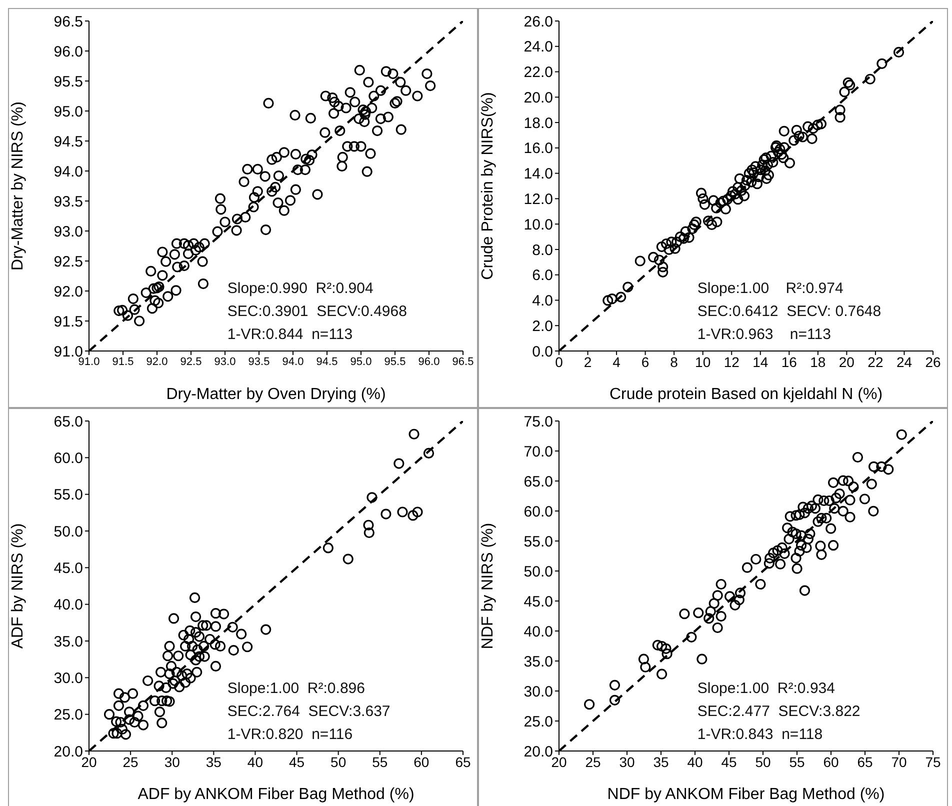 The height and width of the screenshot is (806, 952). What do you see at coordinates (276, 794) in the screenshot?
I see `x-axis-title: ADF by ANKOM Fiber Bag Method (%)` at bounding box center [276, 794].